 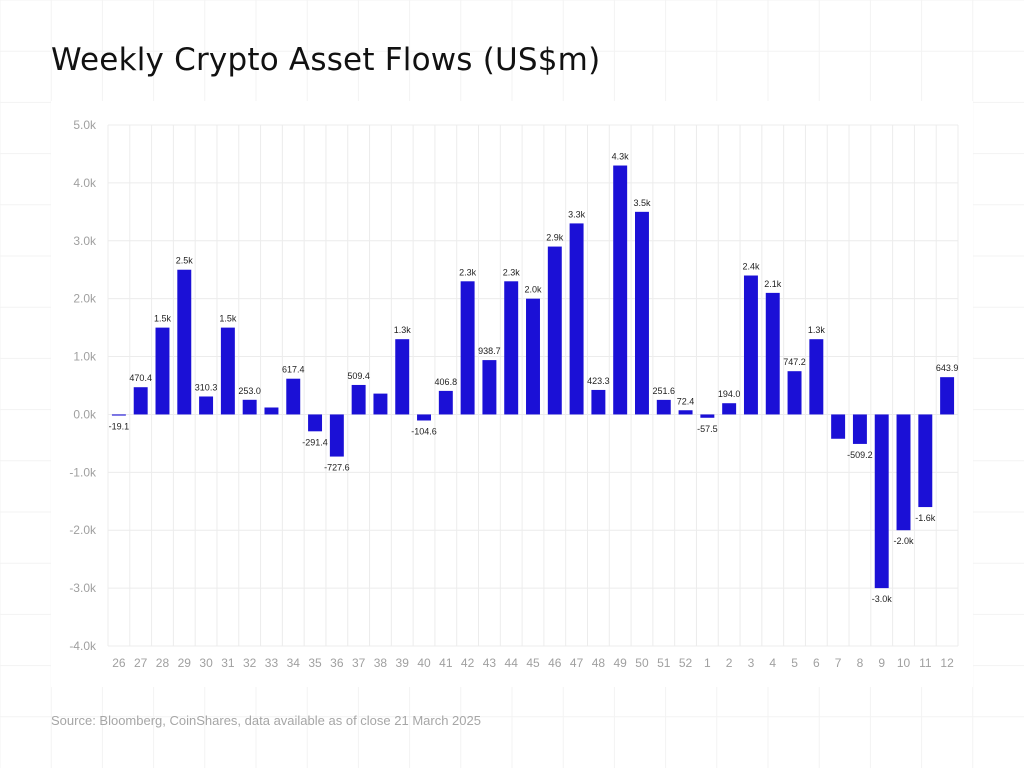 What do you see at coordinates (577, 214) in the screenshot?
I see `data-label: 3.3k` at bounding box center [577, 214].